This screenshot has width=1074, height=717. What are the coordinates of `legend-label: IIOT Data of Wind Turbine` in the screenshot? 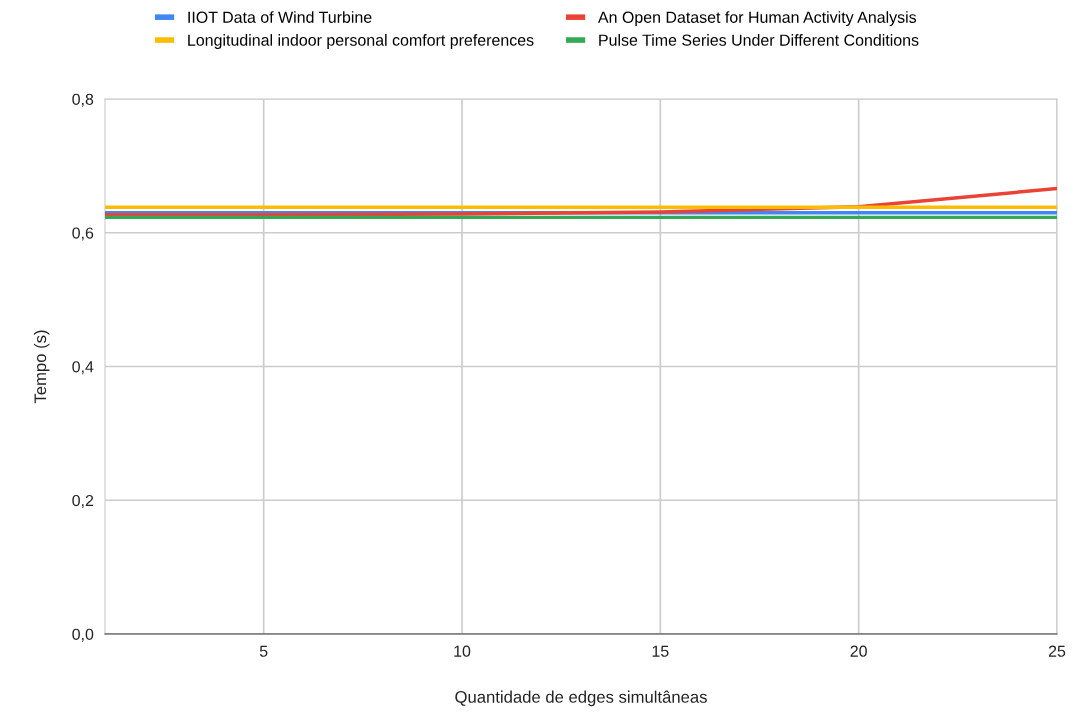 It's located at (280, 17).